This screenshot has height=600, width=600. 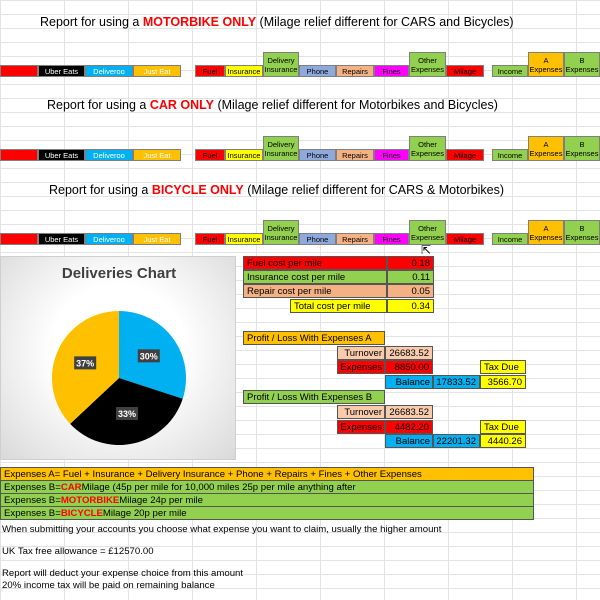 What do you see at coordinates (410, 263) in the screenshot?
I see `fuel-cost-value: 0.18` at bounding box center [410, 263].